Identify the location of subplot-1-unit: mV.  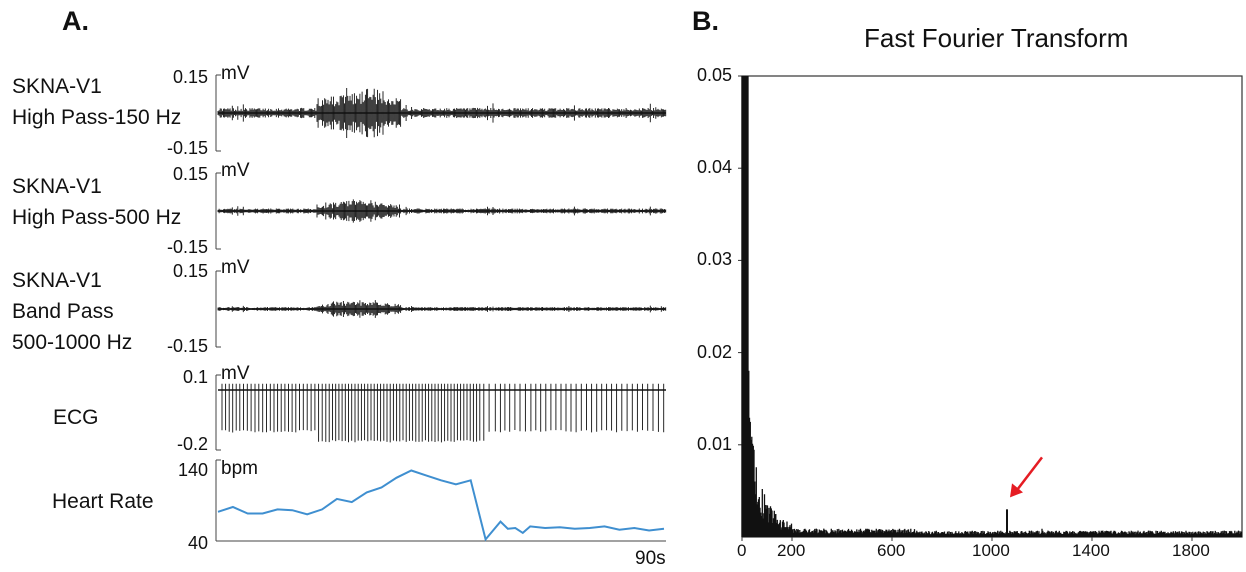
(235, 73).